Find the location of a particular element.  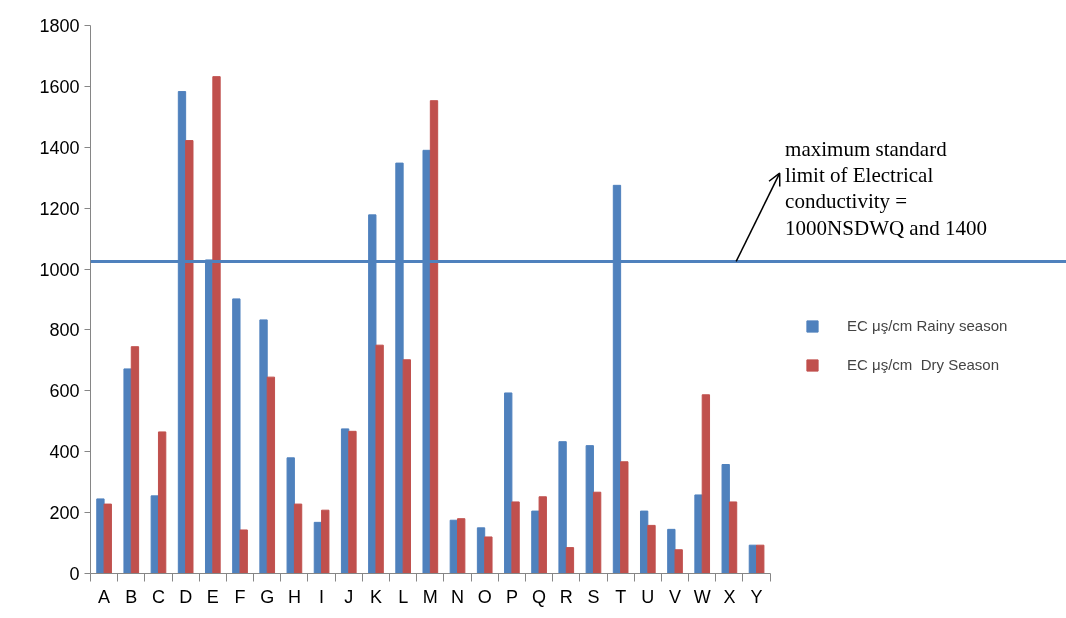

x-tick-label: R is located at coordinates (566, 596).